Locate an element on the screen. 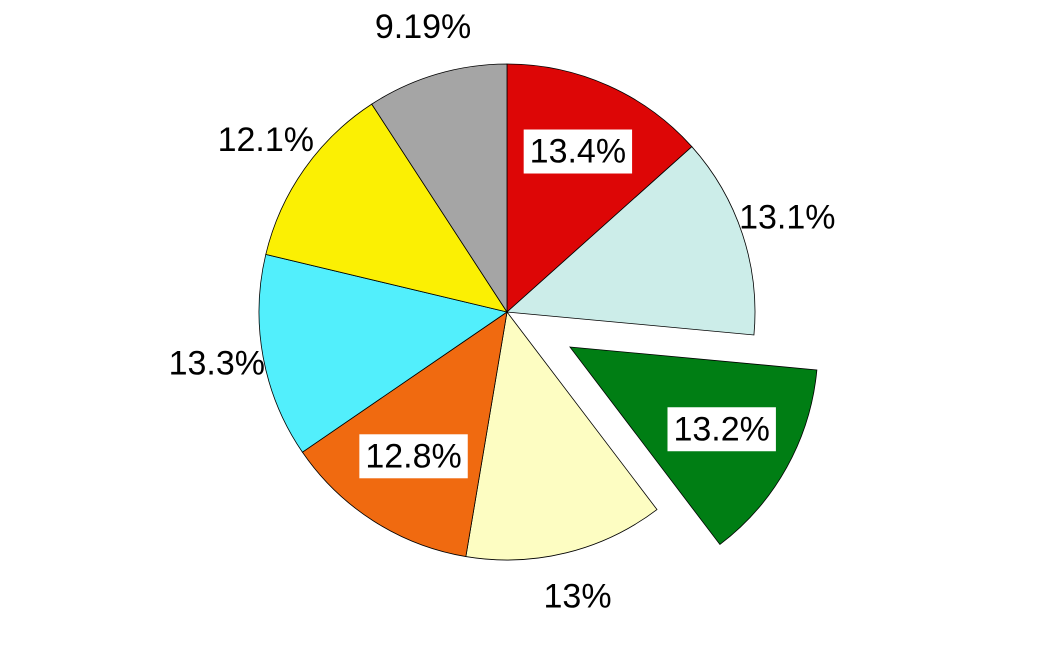 The height and width of the screenshot is (648, 1048). data-label: 9.19% is located at coordinates (423, 27).